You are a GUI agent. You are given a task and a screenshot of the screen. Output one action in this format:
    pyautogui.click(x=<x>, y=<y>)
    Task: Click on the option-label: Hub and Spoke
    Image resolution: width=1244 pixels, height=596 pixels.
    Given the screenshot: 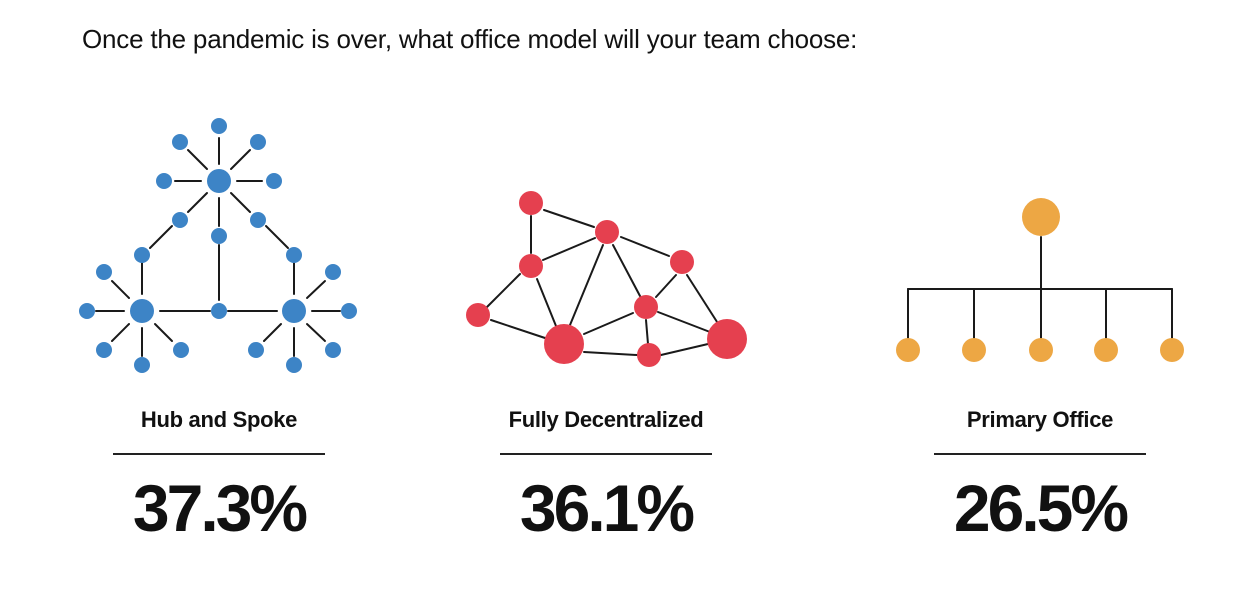 What is the action you would take?
    pyautogui.click(x=219, y=419)
    